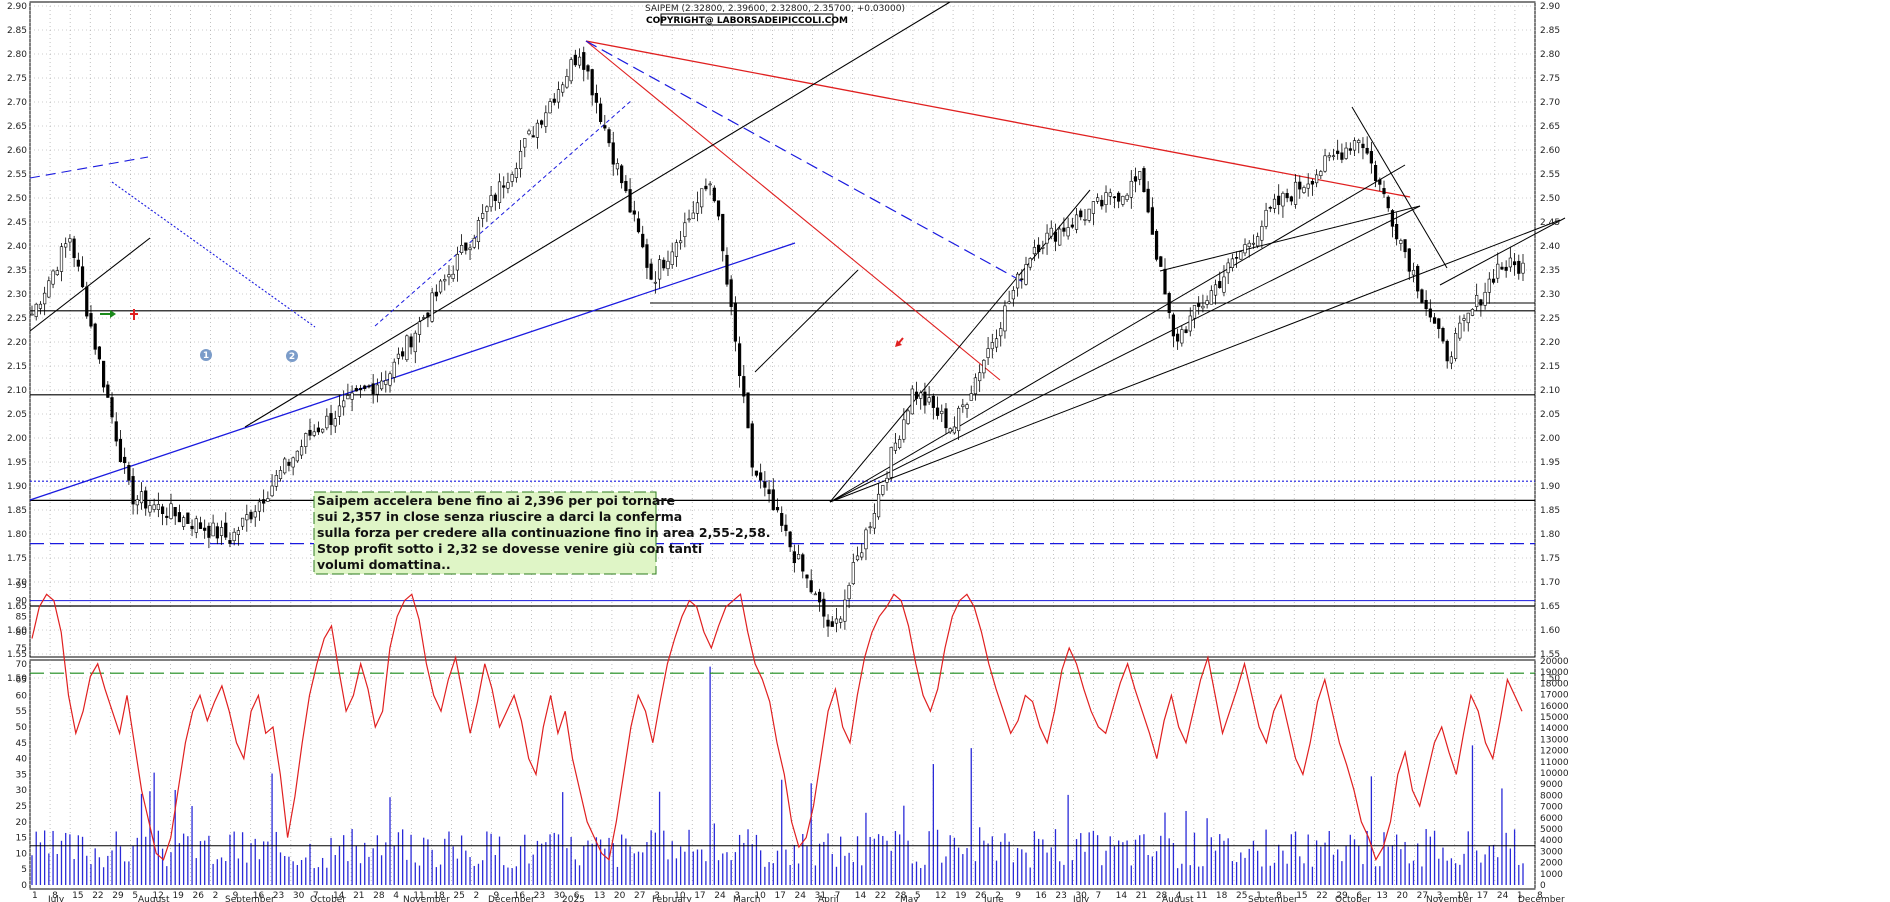 The image size is (1890, 902). I want to click on price-tick-right: 2.60, so click(1550, 151).